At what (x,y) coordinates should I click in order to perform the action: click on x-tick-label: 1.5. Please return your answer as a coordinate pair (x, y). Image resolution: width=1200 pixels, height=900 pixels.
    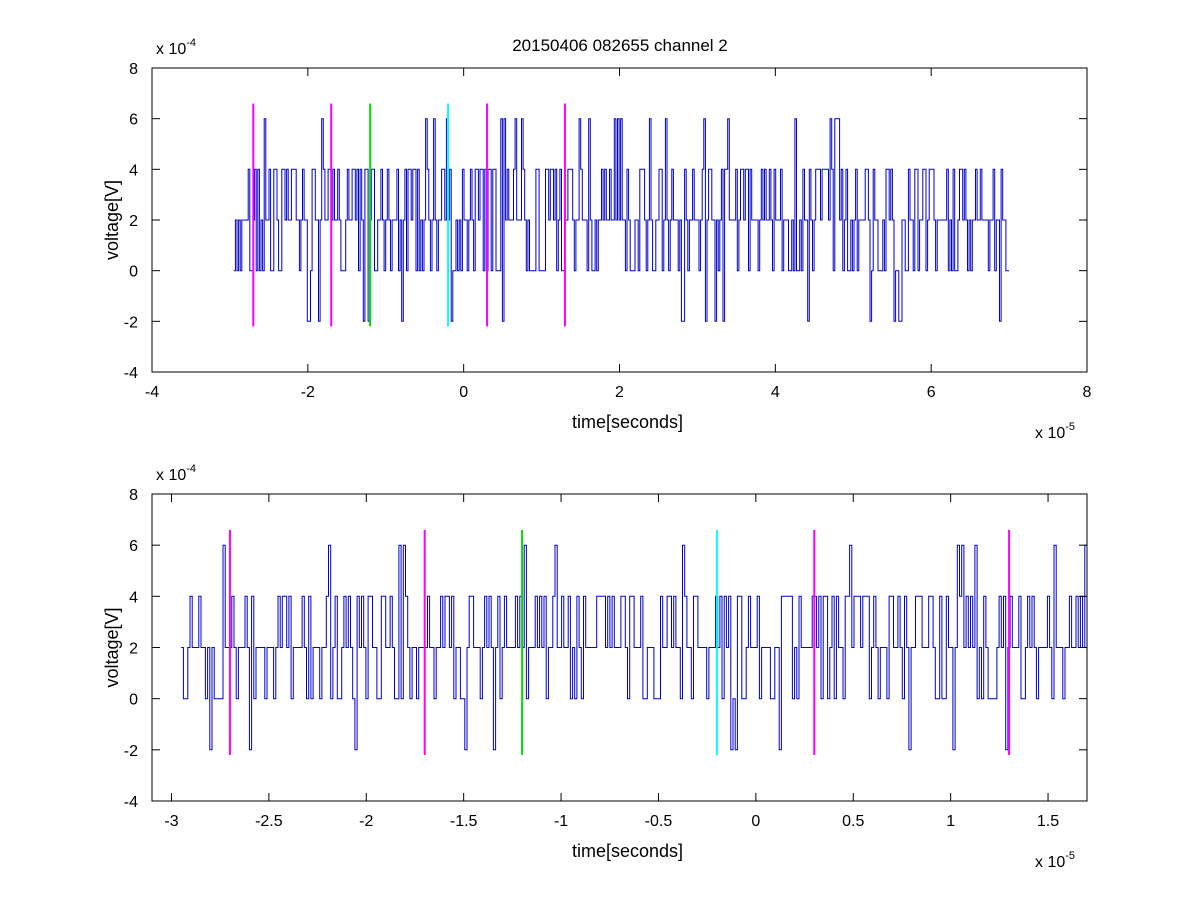
    Looking at the image, I should click on (1048, 821).